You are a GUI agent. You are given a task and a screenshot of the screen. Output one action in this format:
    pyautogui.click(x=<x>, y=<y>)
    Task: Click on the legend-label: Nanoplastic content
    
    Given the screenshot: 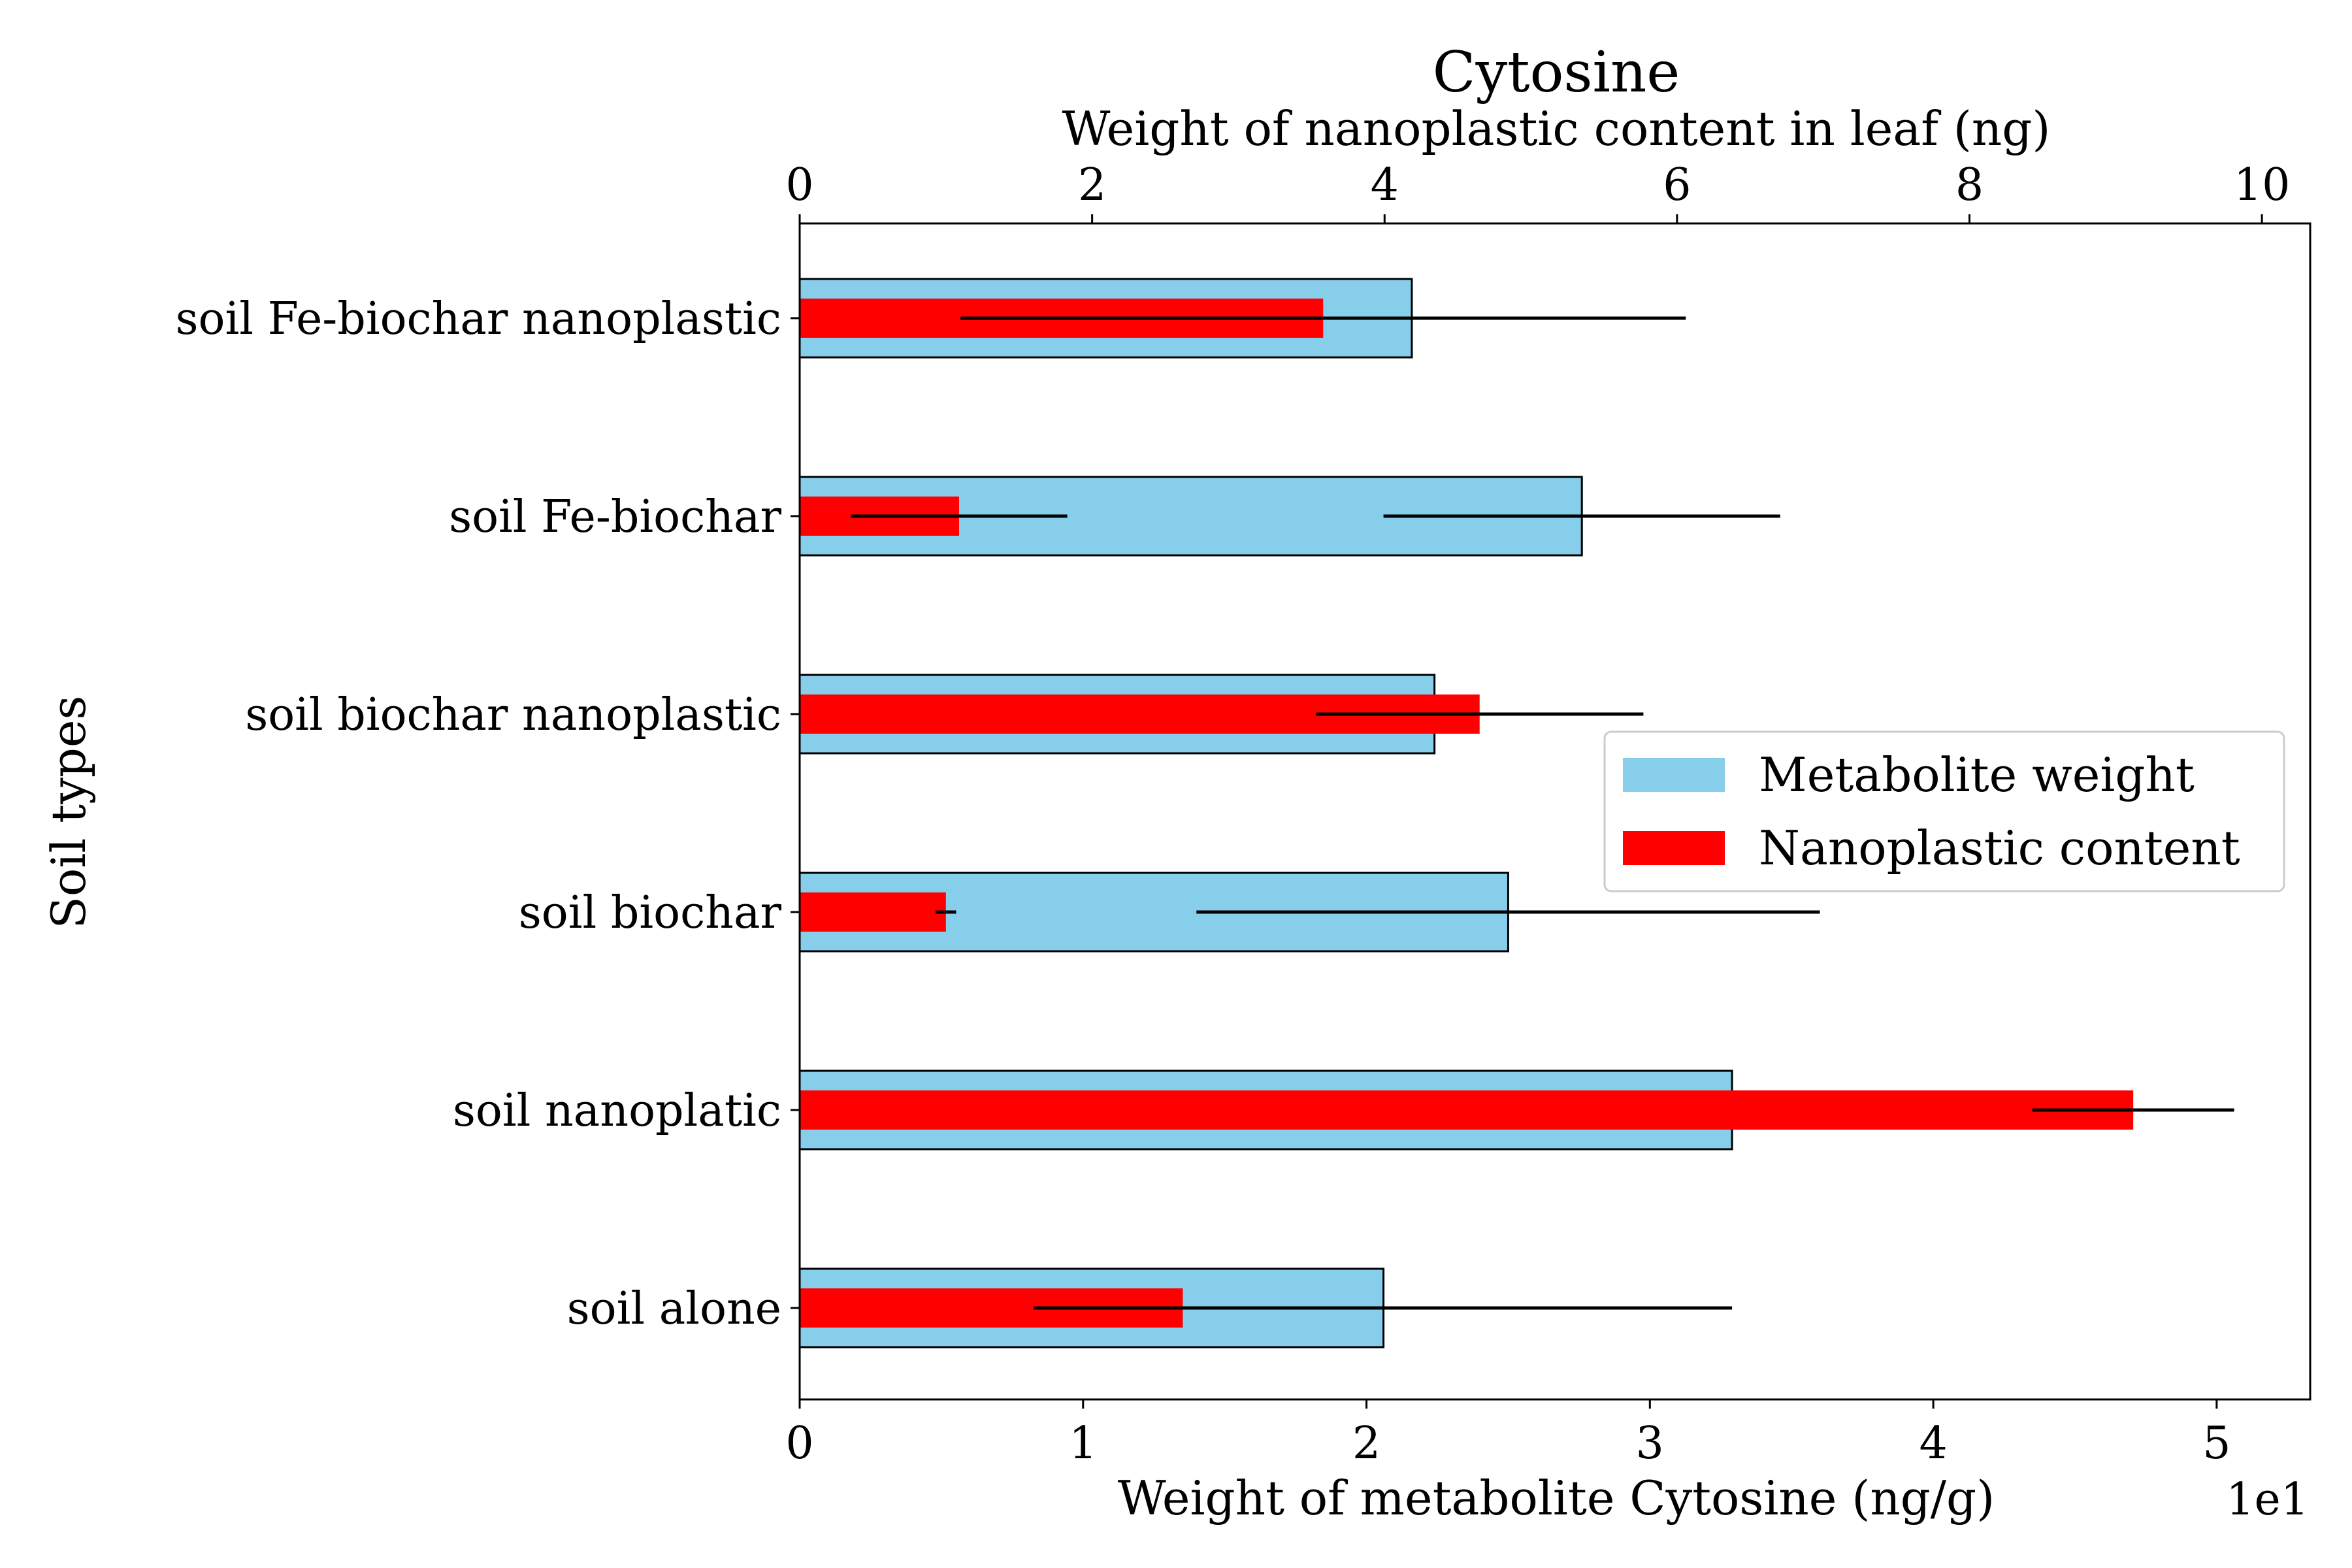 What is the action you would take?
    pyautogui.click(x=1999, y=848)
    